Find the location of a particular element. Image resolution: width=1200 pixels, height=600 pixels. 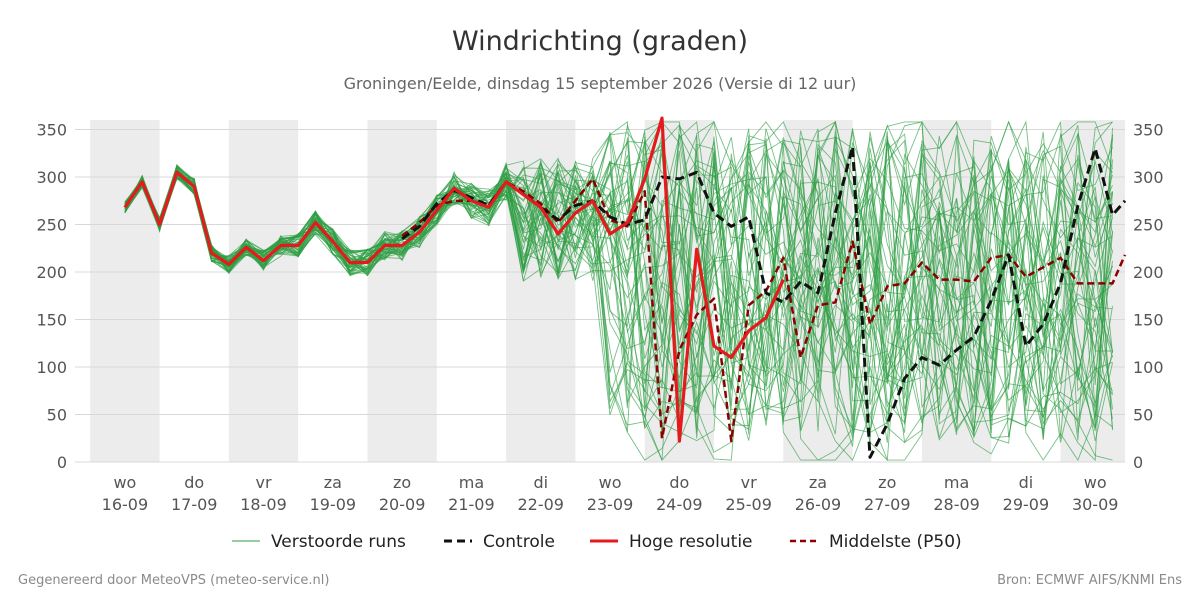

footer-source: Bron: ECMWF AIFS/KNMI Ens is located at coordinates (1089, 580).